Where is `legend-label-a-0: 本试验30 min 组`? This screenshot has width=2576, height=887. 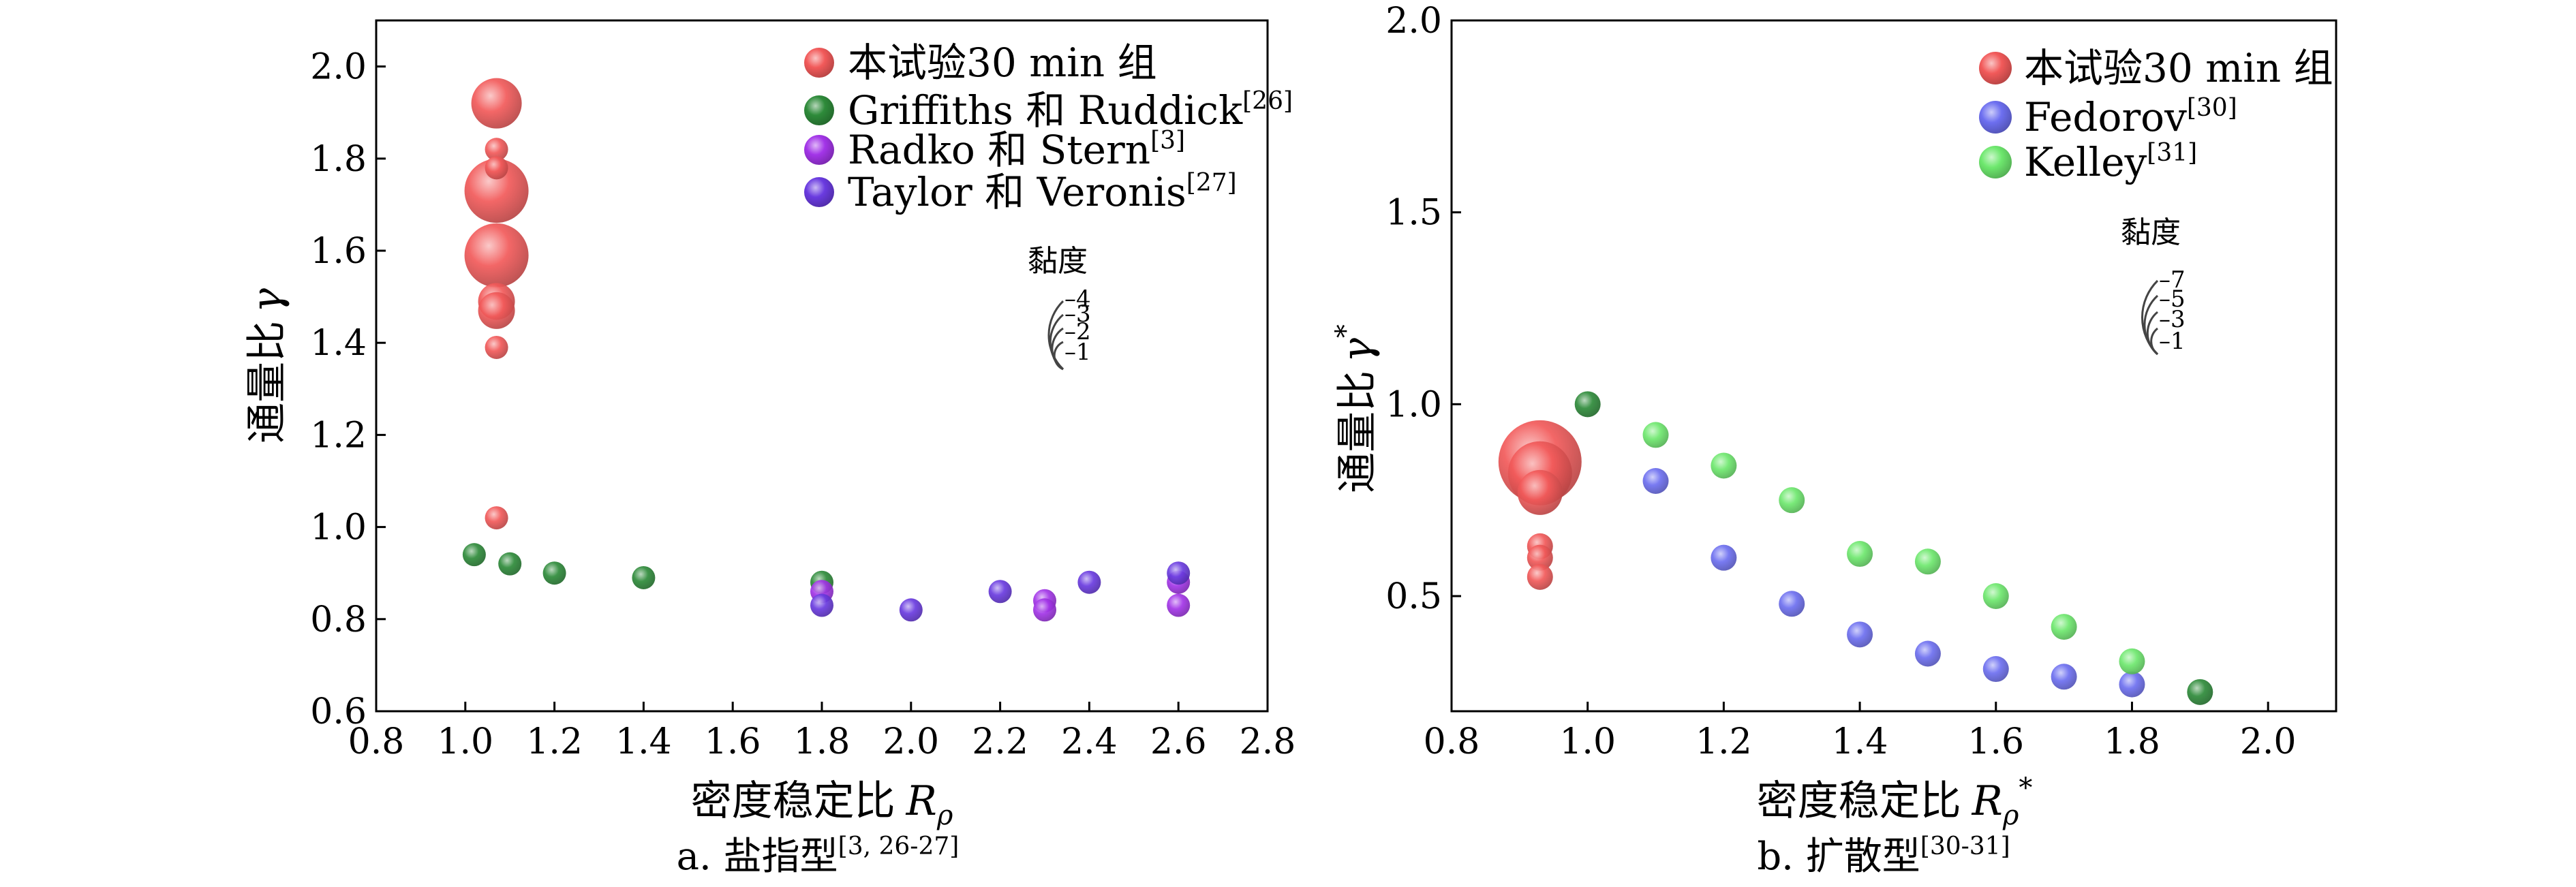
legend-label-a-0: 本试验30 min 组 is located at coordinates (1002, 63).